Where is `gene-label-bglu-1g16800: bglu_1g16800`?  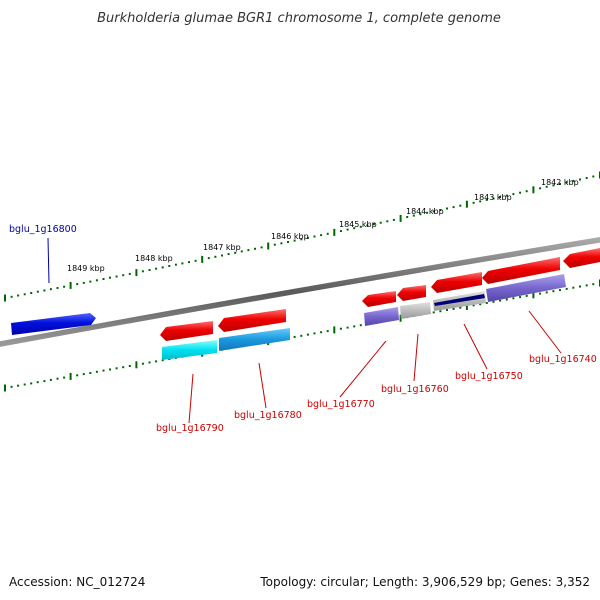 gene-label-bglu-1g16800: bglu_1g16800 is located at coordinates (43, 229).